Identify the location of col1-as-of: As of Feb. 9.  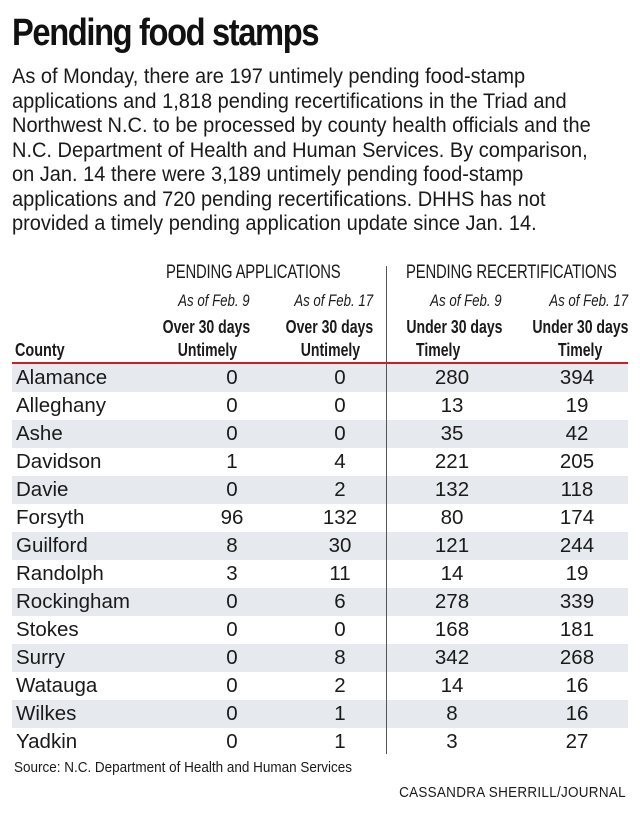
(214, 300).